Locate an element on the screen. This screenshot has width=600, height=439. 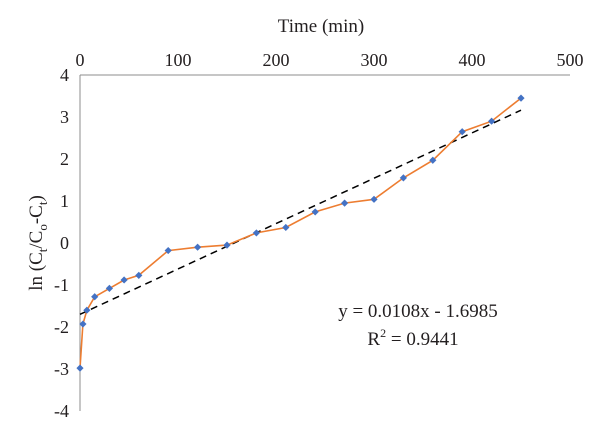
y-tick-label: -2 is located at coordinates (61, 327).